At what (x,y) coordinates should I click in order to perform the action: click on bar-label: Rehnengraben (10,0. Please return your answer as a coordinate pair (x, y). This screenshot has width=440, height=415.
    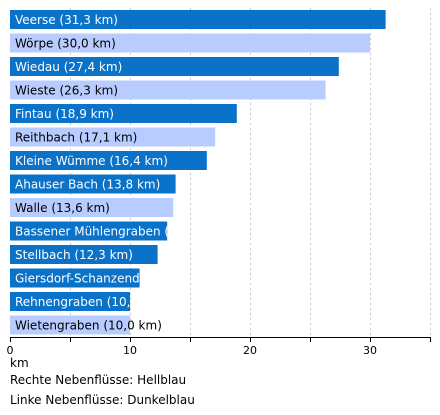
    Looking at the image, I should click on (76, 302).